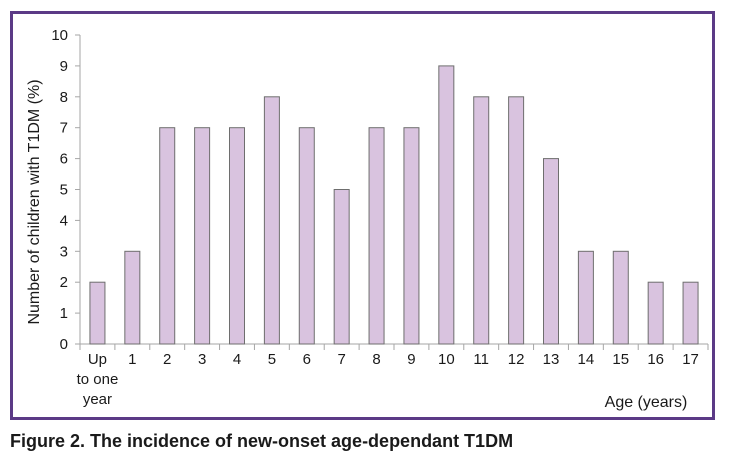  What do you see at coordinates (551, 359) in the screenshot?
I see `x-tick-label: 13` at bounding box center [551, 359].